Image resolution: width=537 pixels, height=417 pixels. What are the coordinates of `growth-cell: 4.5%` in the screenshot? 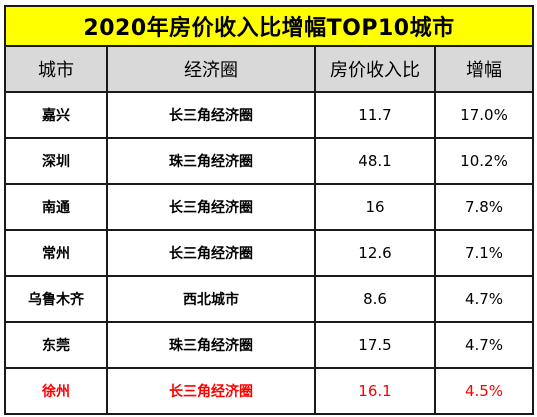 It's located at (484, 391).